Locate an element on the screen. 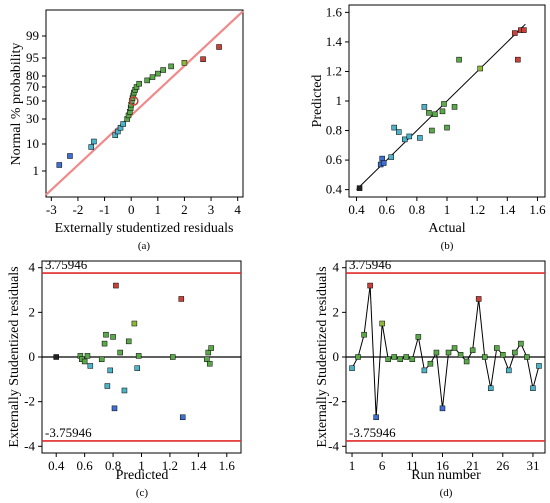 Image resolution: width=550 pixels, height=503 pixels. panel-d-xtick-label: 1 is located at coordinates (352, 465).